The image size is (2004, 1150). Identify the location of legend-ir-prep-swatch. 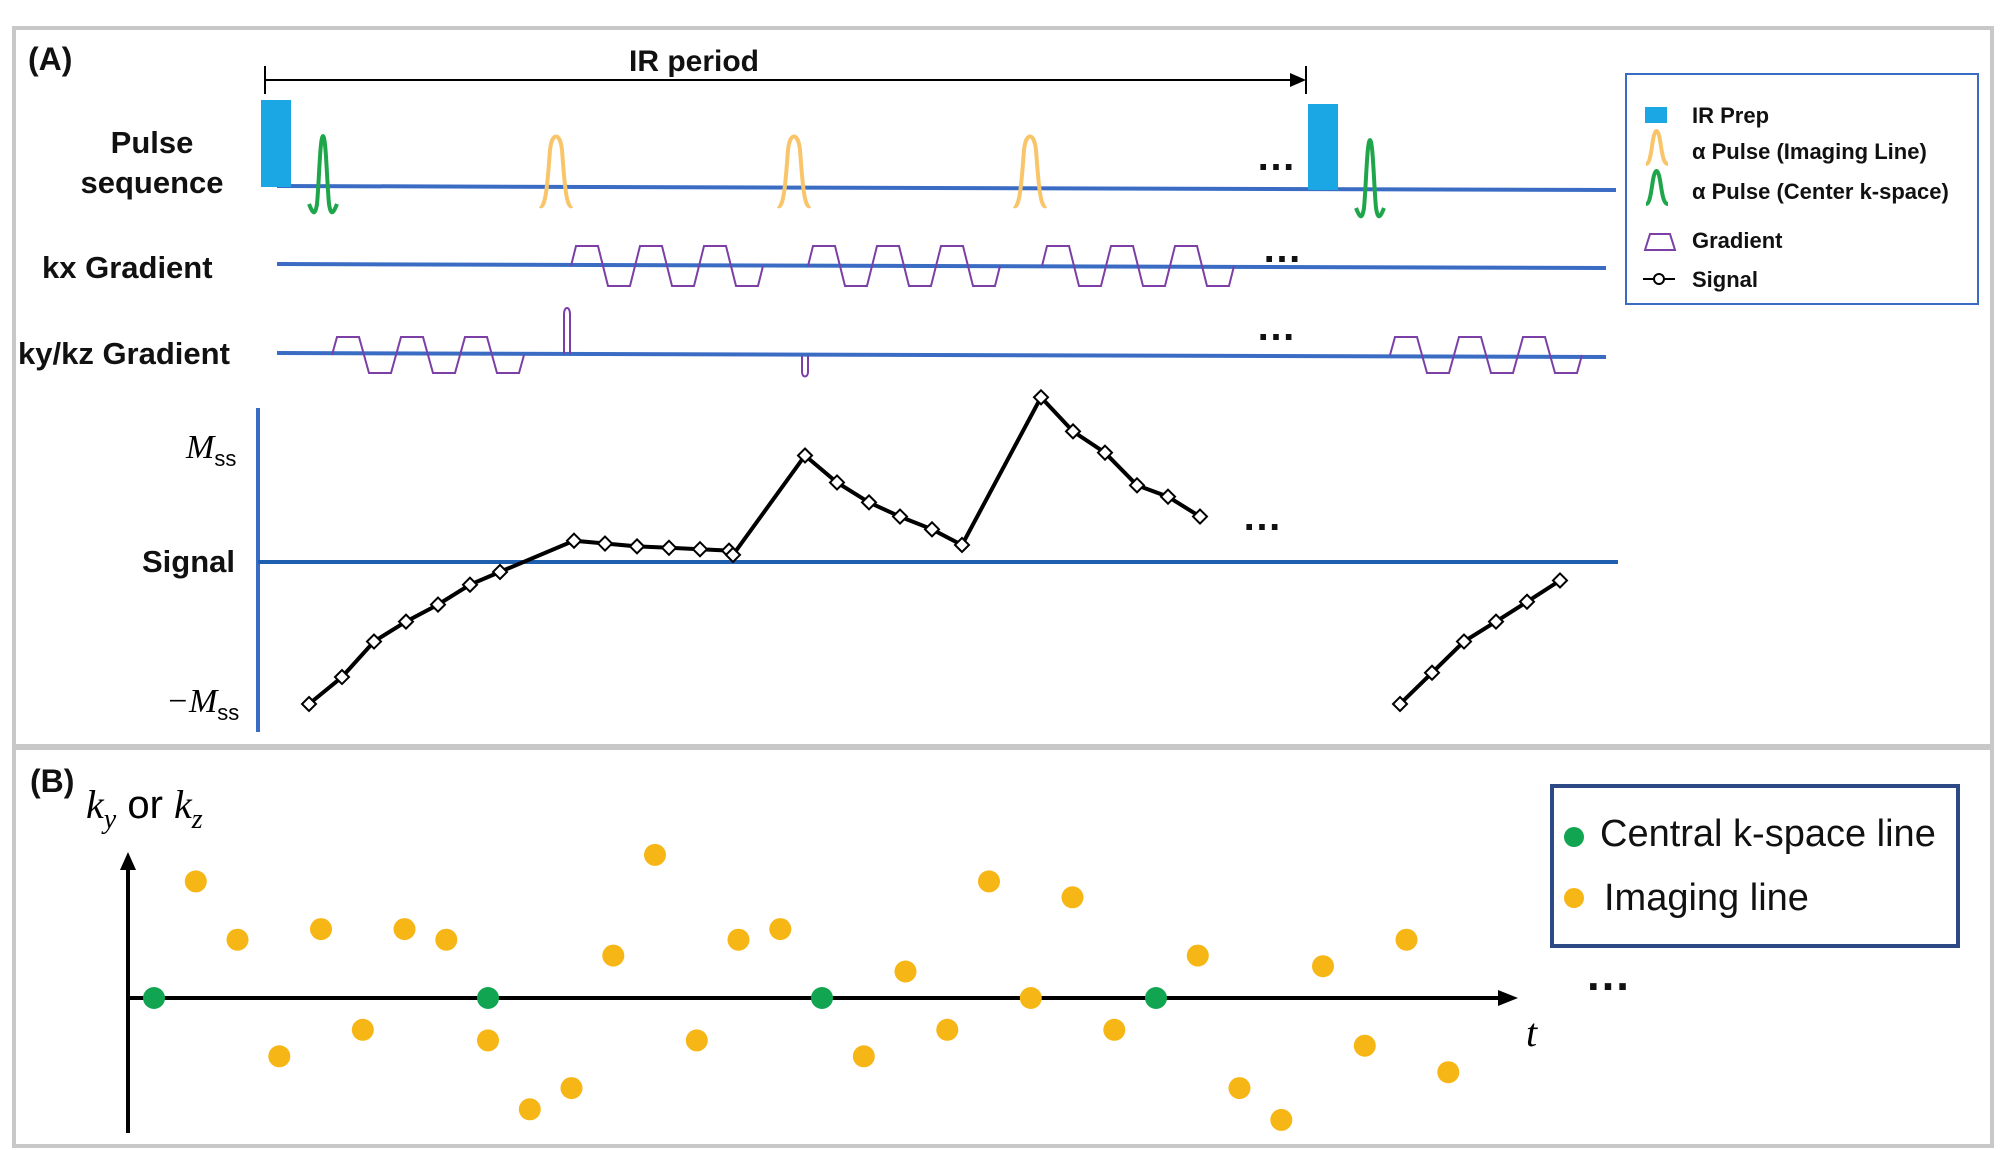
(1656, 115).